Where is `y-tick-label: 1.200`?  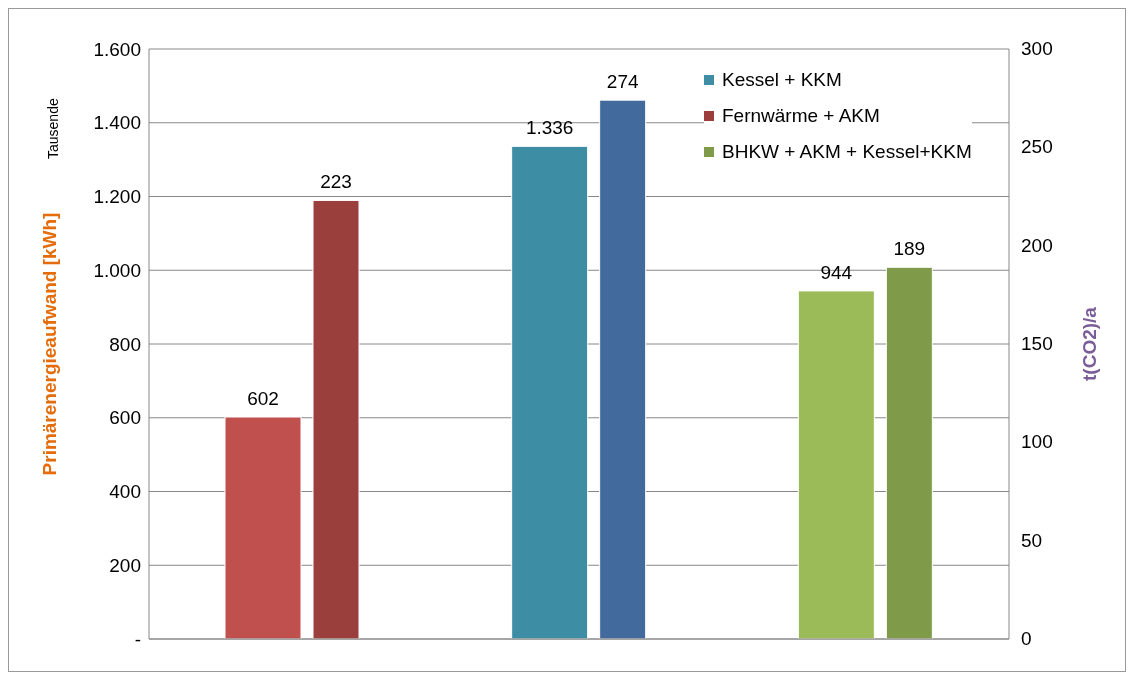 y-tick-label: 1.200 is located at coordinates (117, 197).